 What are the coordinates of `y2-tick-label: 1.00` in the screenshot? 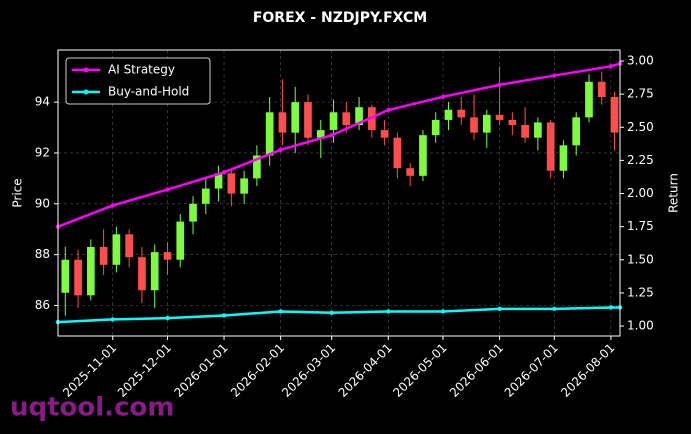 It's located at (640, 326).